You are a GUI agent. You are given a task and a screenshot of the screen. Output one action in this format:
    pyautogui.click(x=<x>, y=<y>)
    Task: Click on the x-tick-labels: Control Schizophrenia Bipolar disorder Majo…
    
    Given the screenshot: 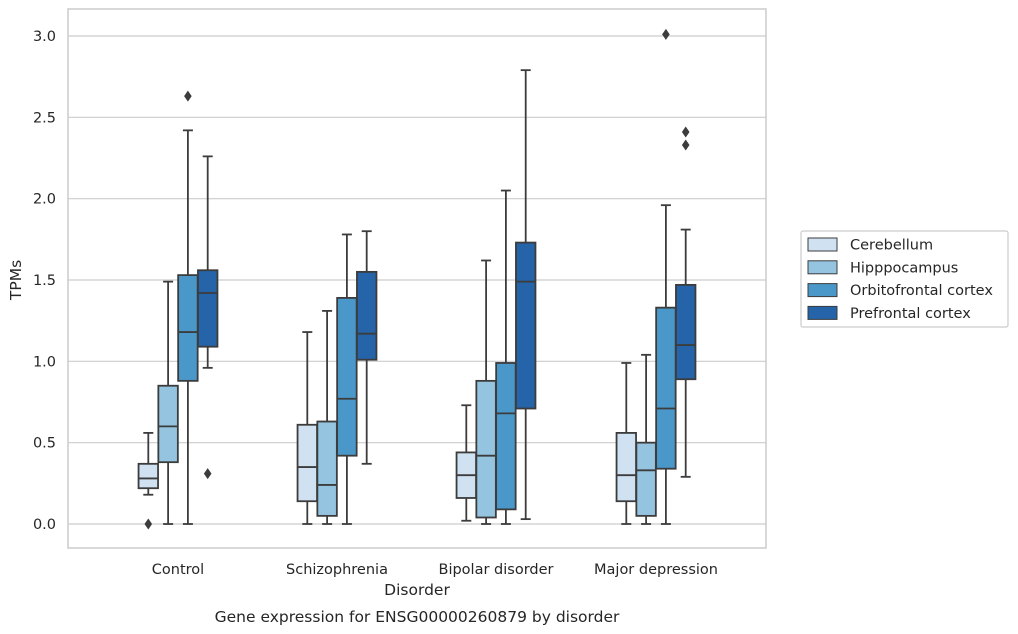 What is the action you would take?
    pyautogui.click(x=435, y=570)
    